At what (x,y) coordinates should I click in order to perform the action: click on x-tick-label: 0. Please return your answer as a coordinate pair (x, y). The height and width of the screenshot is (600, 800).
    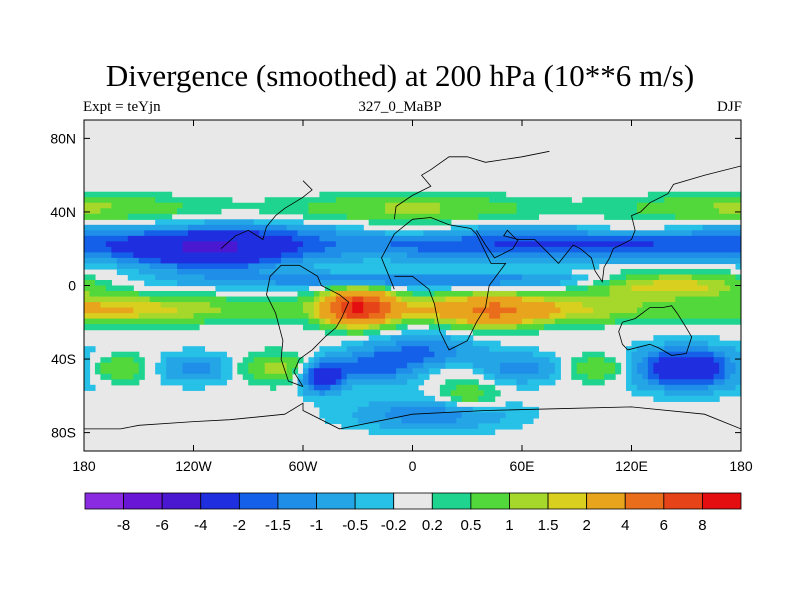
    Looking at the image, I should click on (413, 466).